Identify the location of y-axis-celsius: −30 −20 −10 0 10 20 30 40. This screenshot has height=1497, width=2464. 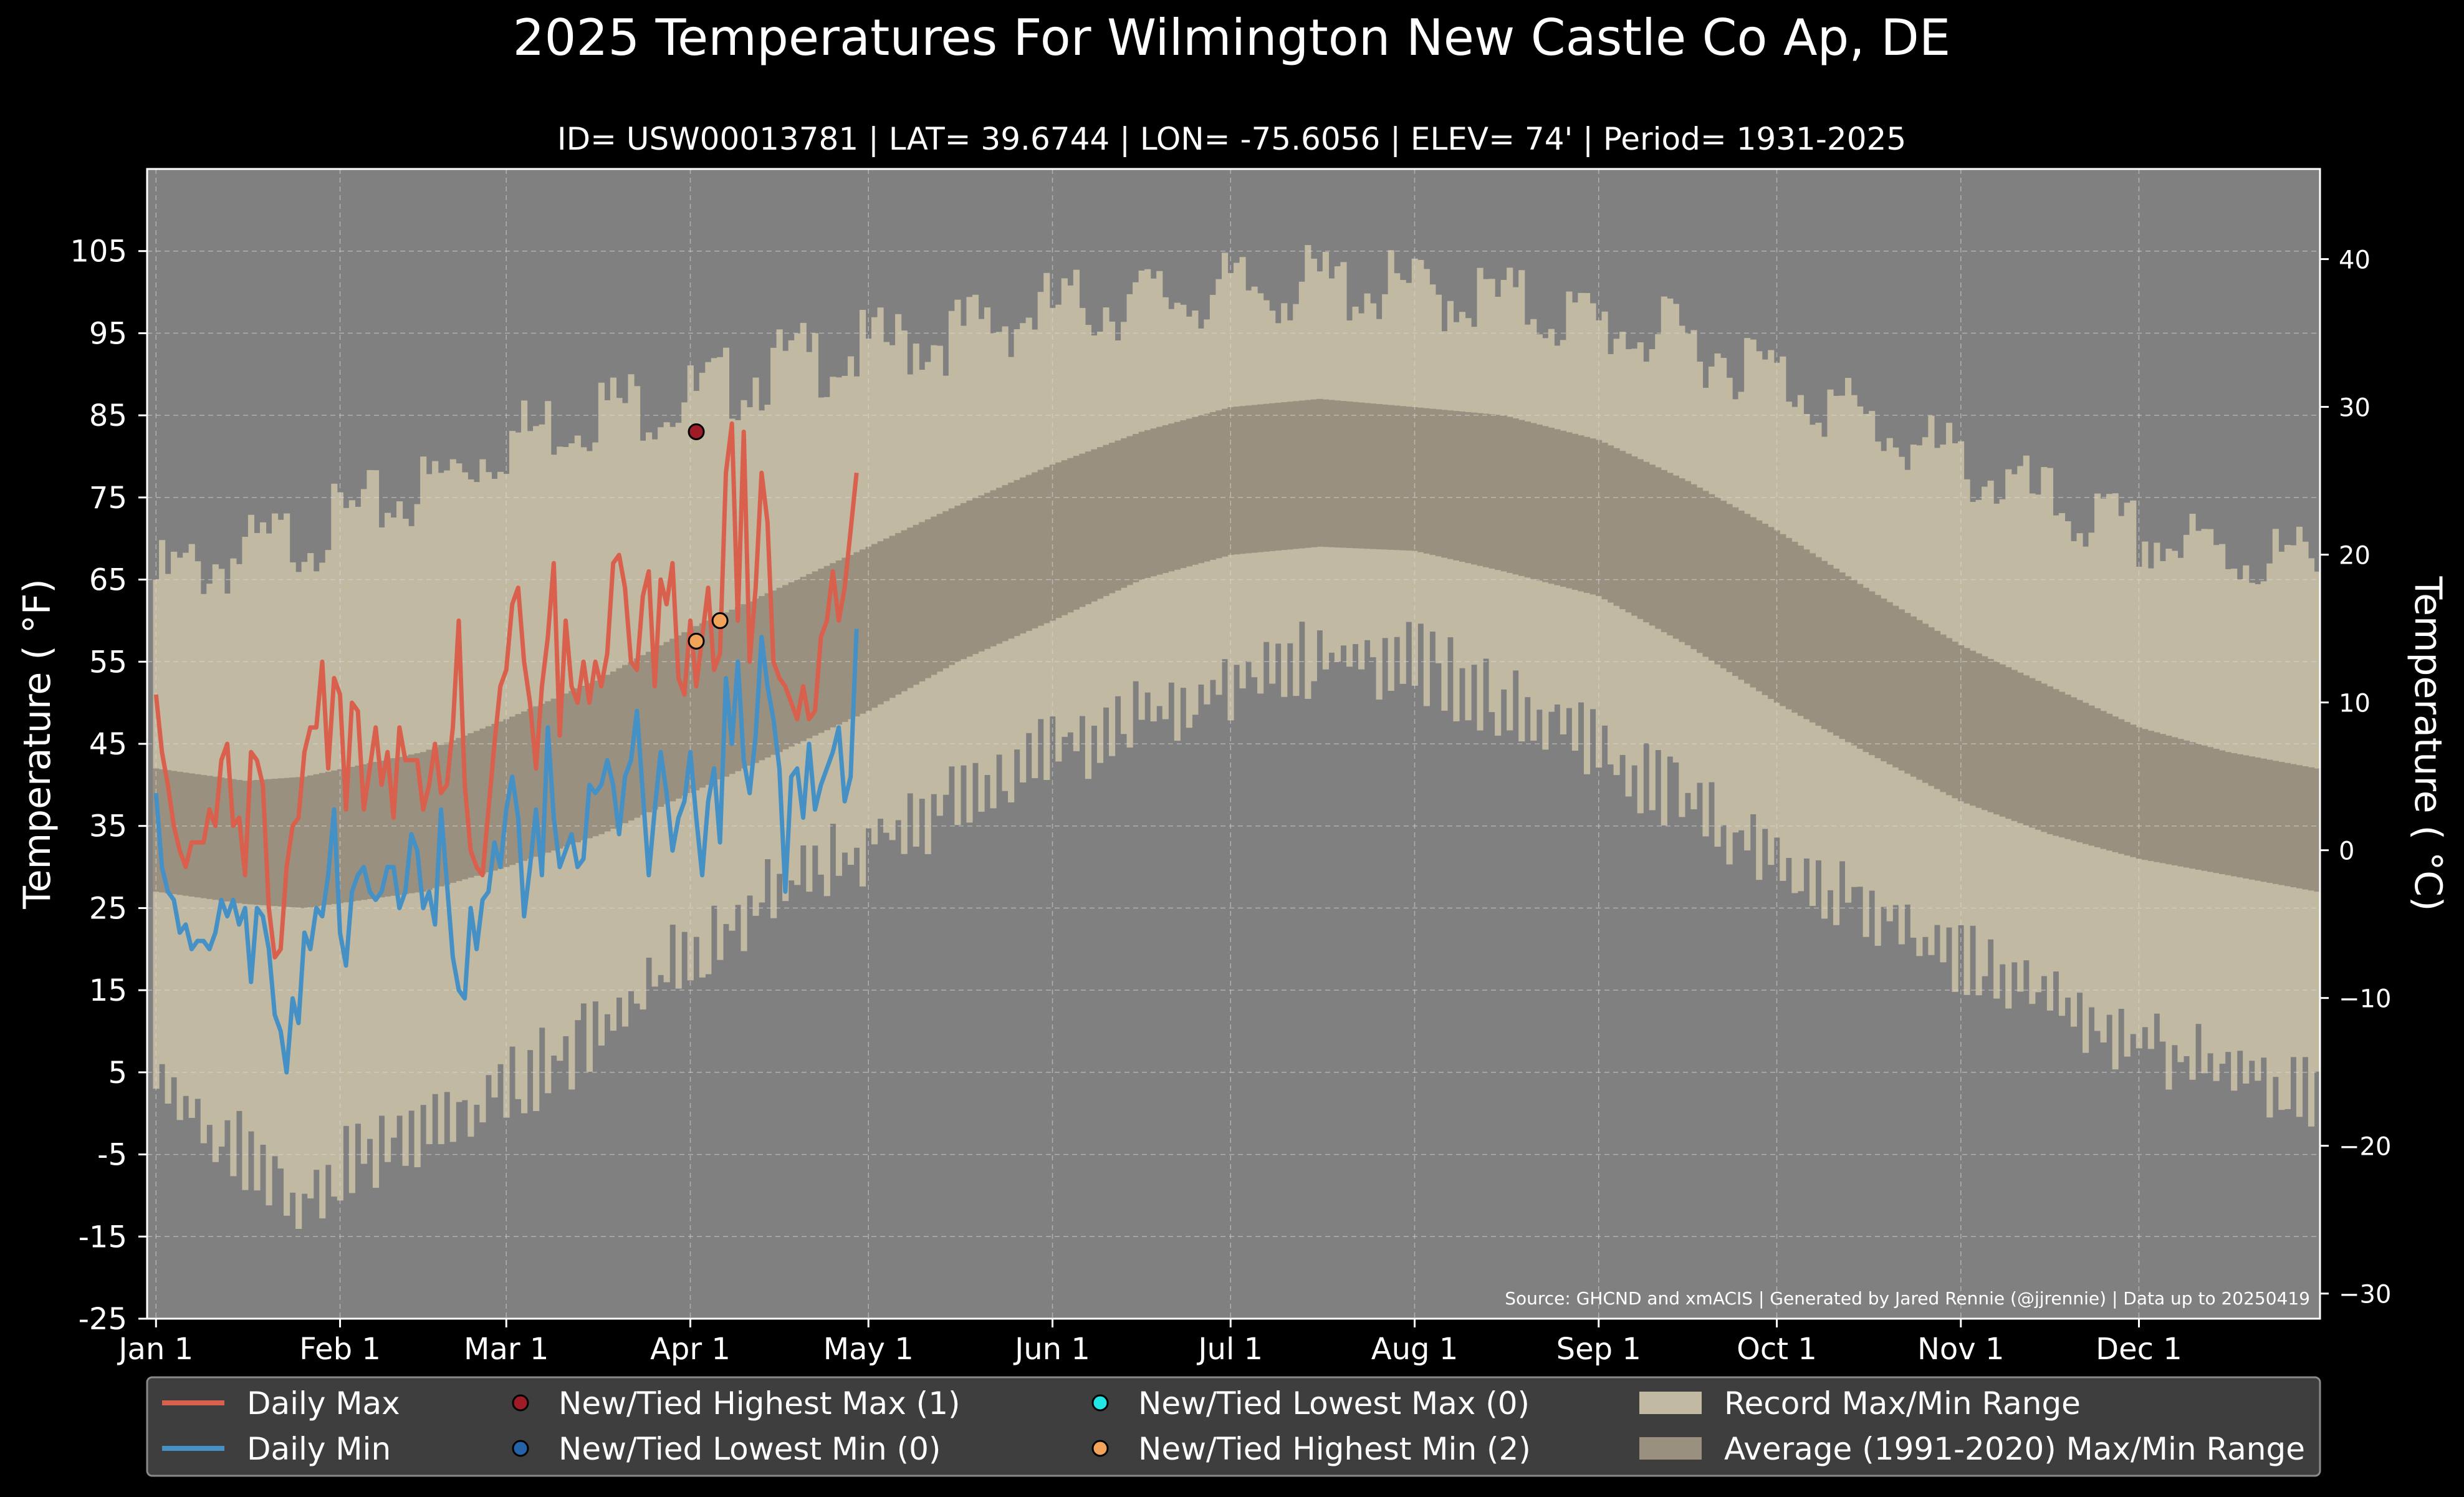
(2355, 777).